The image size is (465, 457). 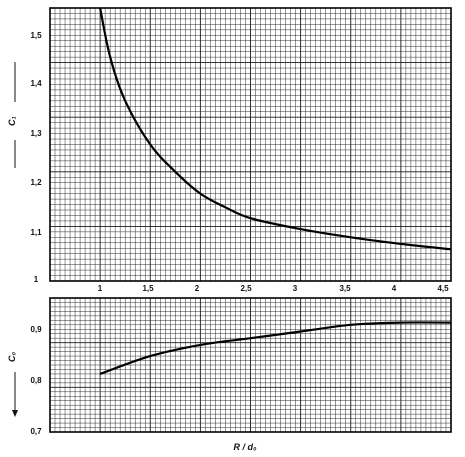 What do you see at coordinates (36, 157) in the screenshot?
I see `upper-y-tick-labels: 1 1,1 1,2 1,3 1,4 1,5` at bounding box center [36, 157].